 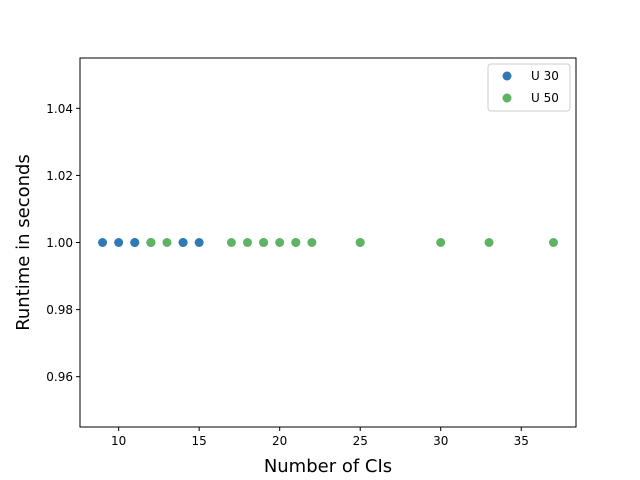 What do you see at coordinates (59, 377) in the screenshot?
I see `y-tick-label-0: 0.96` at bounding box center [59, 377].